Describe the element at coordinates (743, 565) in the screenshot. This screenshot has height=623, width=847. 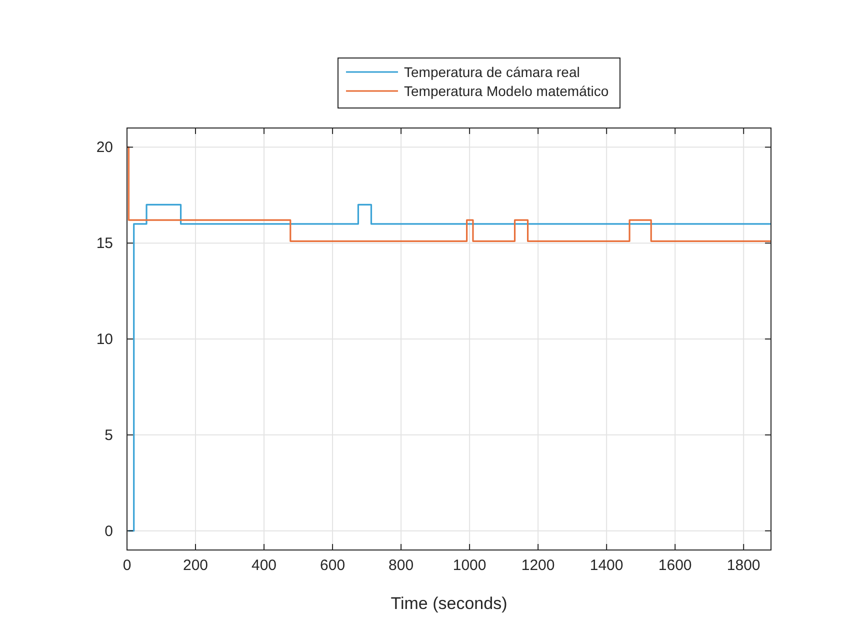
I see `x-tick-label: 1800` at that location.